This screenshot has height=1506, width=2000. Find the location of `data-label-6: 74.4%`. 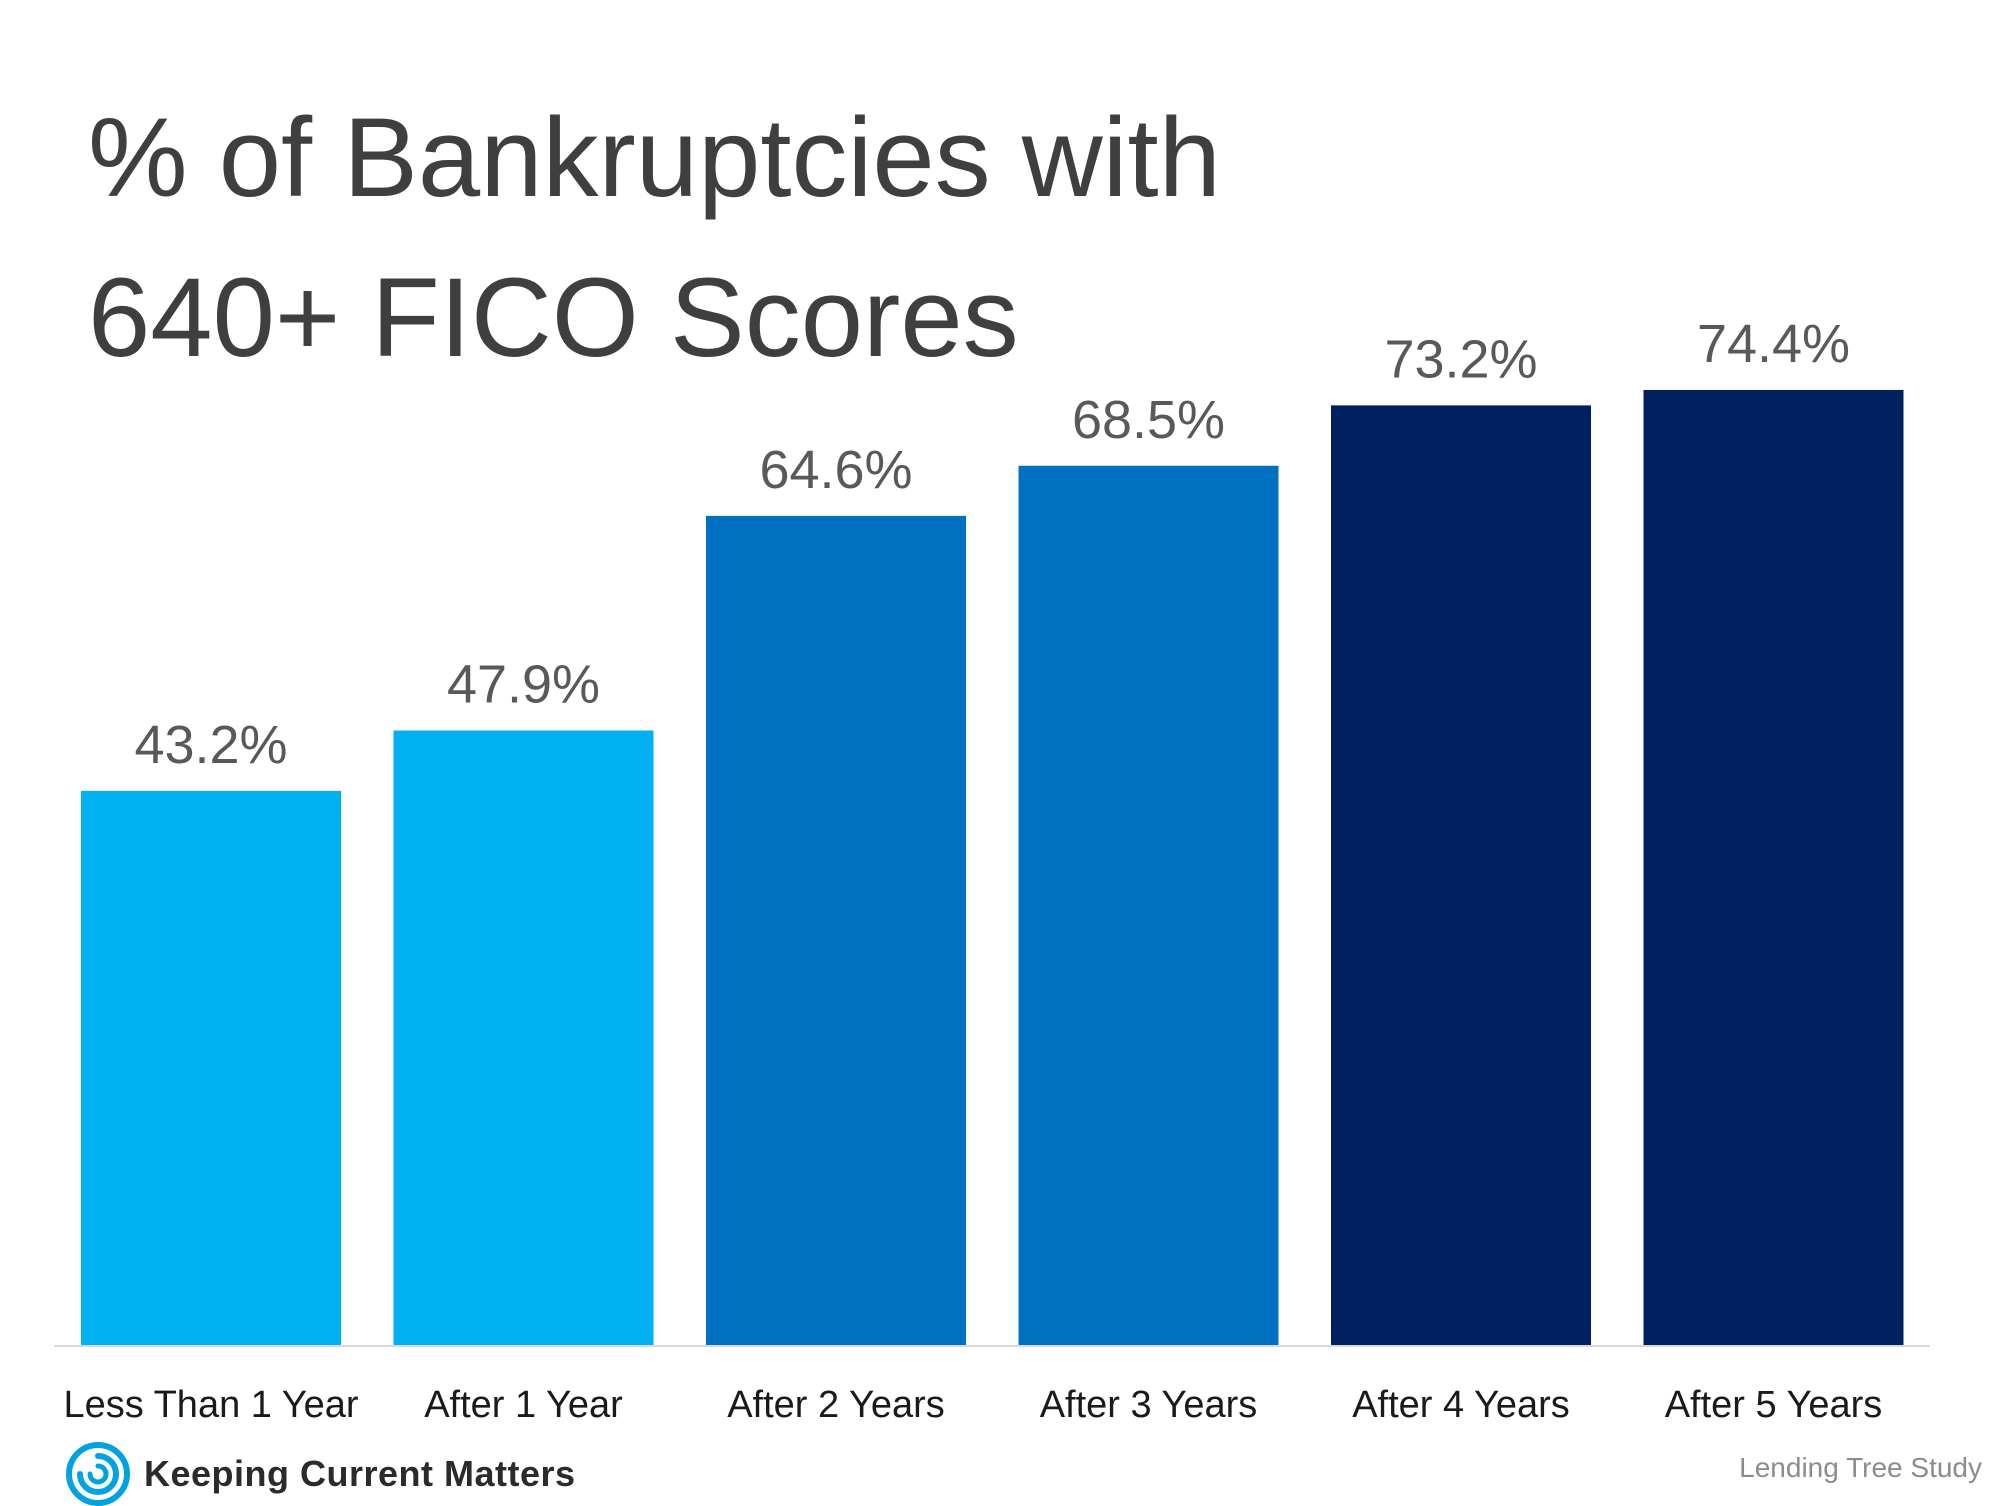

data-label-6: 74.4% is located at coordinates (1773, 344).